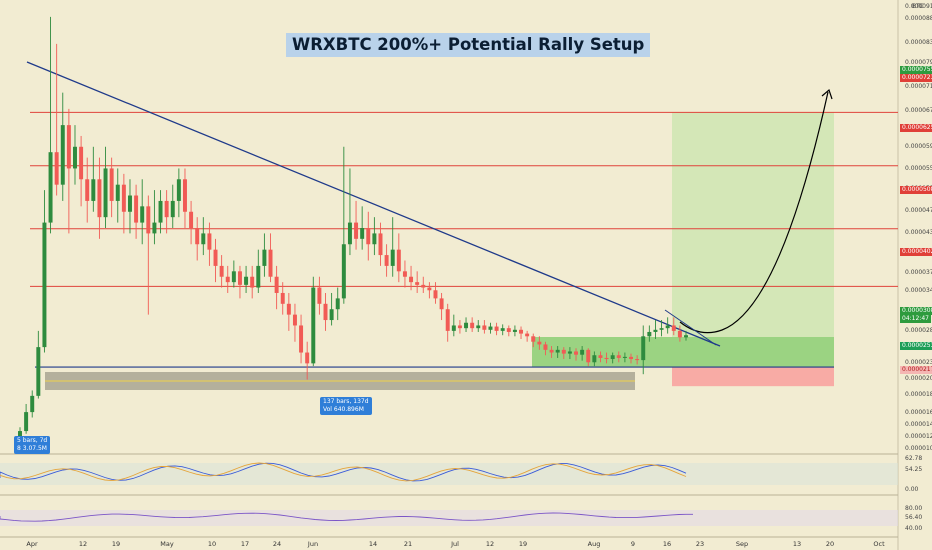 This screenshot has height=550, width=932. Describe the element at coordinates (918, 210) in the screenshot. I see `y-tick-label: 0.00004700` at that location.